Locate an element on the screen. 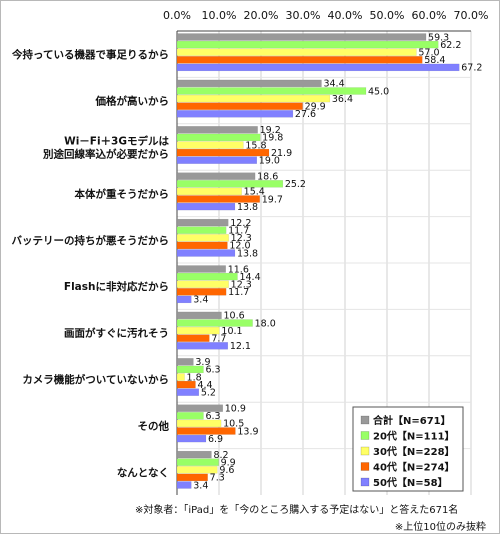 This screenshot has height=535, width=500. legend-box is located at coordinates (408, 449).